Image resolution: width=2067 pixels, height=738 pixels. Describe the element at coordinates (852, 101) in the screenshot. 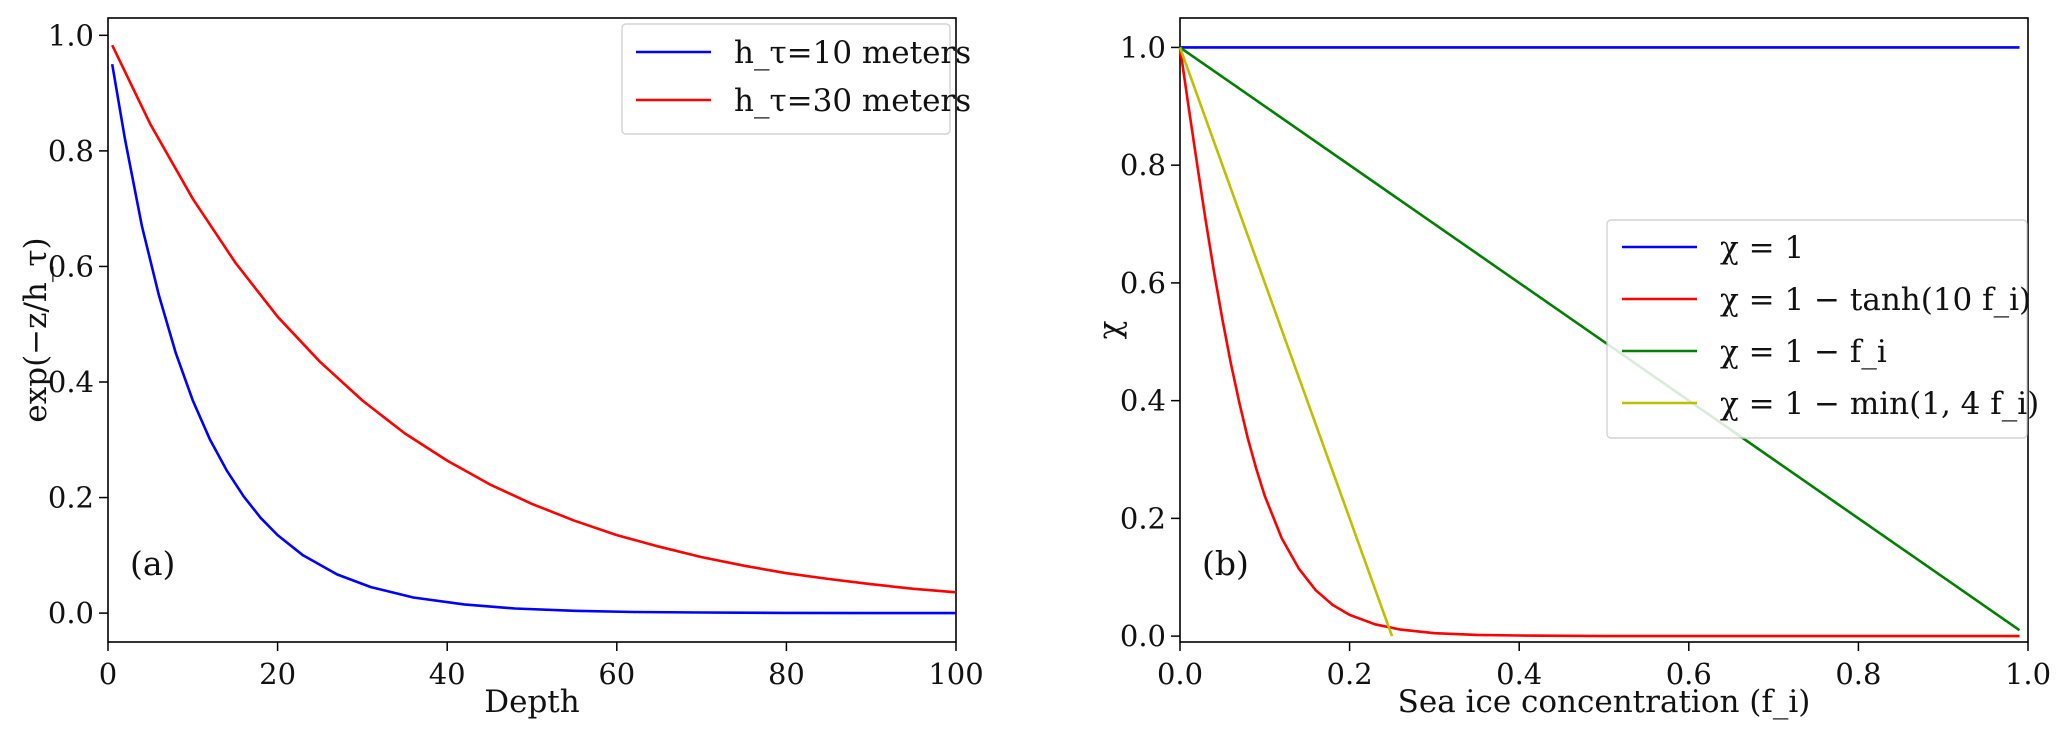

I see `panel-a-legend-label-2: h_τ=30 meters` at that location.